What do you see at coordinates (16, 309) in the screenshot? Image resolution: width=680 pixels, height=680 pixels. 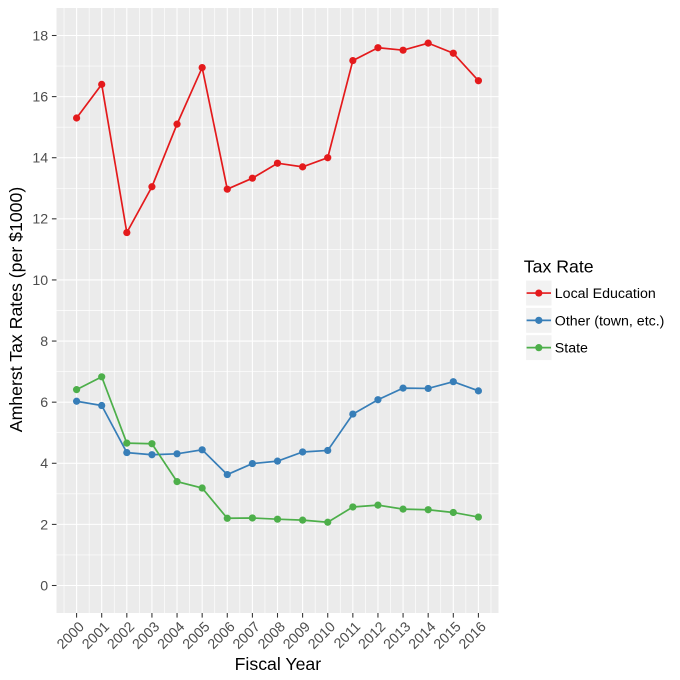 I see `svg-text: Amherst Tax Rates (per $1000)` at bounding box center [16, 309].